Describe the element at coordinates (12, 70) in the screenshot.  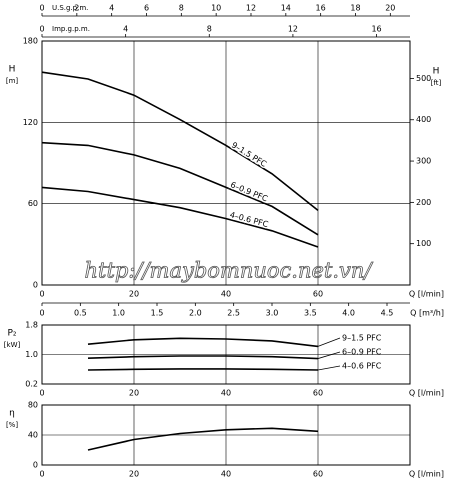
I see `y-axis-label: H` at that location.